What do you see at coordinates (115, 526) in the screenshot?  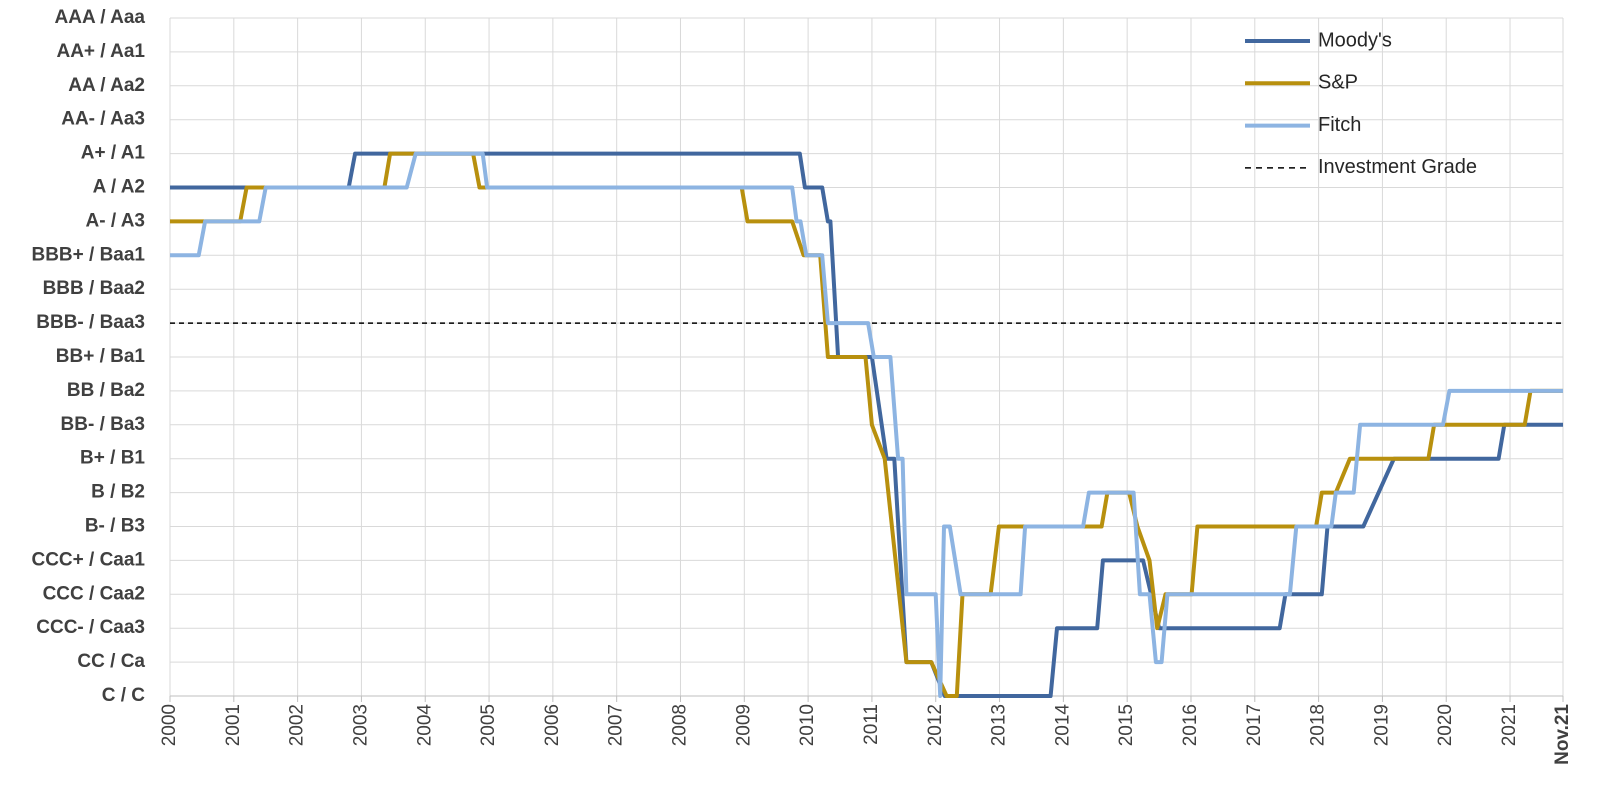 I see `y-tick-label: B- / B3` at bounding box center [115, 526].